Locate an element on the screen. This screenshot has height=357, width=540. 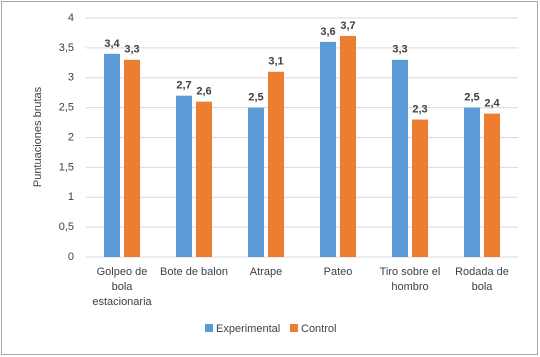
y-tick-label: 3,5 is located at coordinates (66, 48).